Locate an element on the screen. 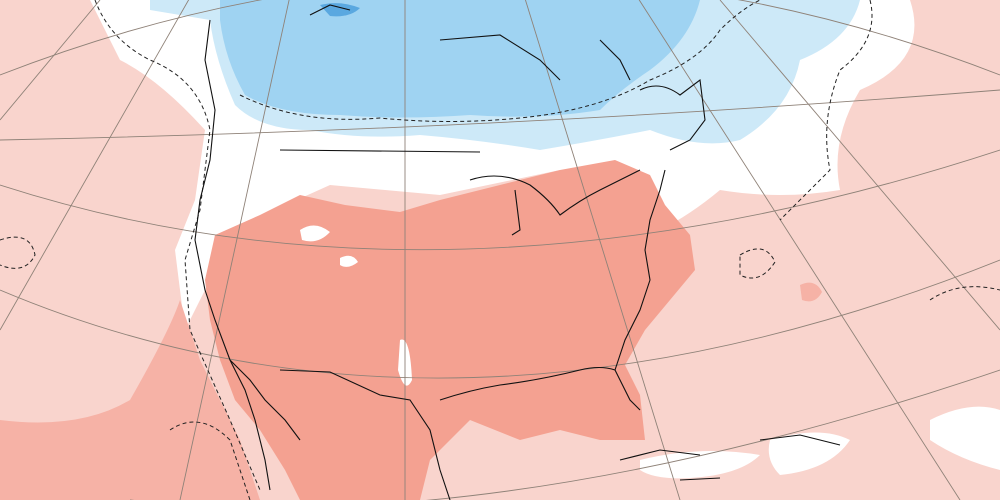 Image resolution: width=1000 pixels, height=500 pixels. lakes is located at coordinates (470, 42).